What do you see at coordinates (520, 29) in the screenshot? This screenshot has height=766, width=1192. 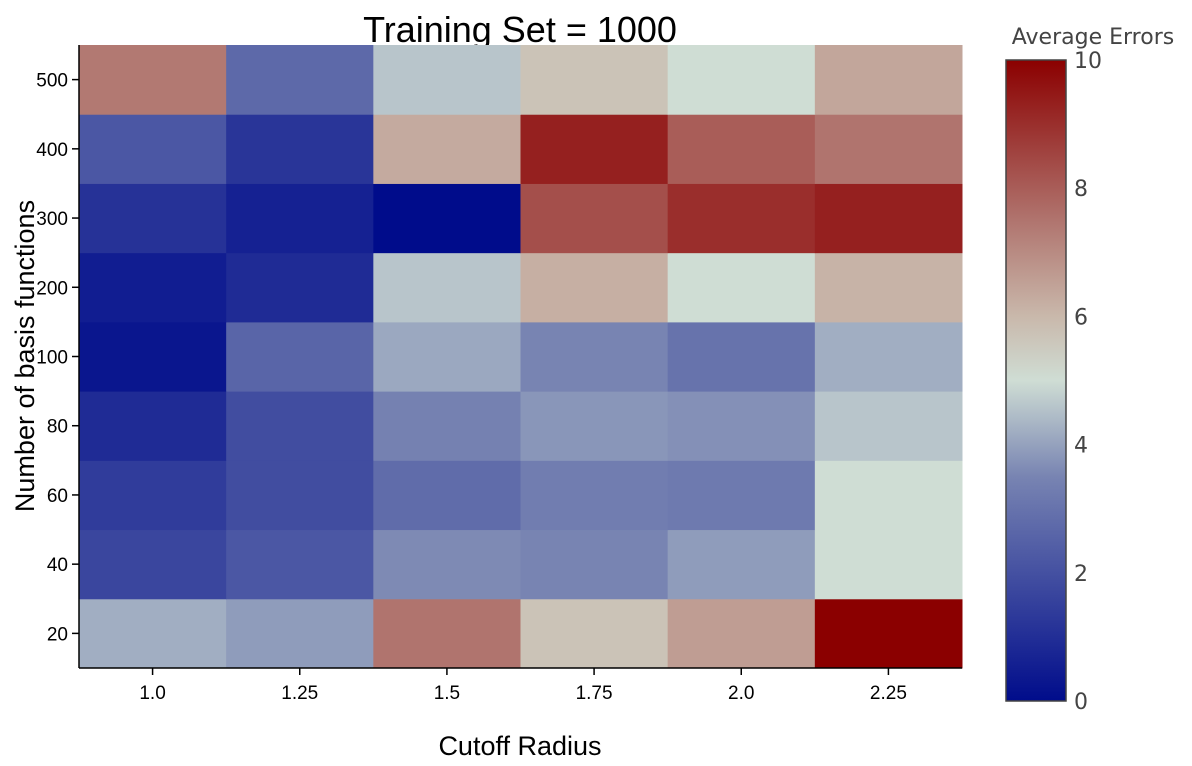 I see `chart-title: Training Set = 1000` at bounding box center [520, 29].